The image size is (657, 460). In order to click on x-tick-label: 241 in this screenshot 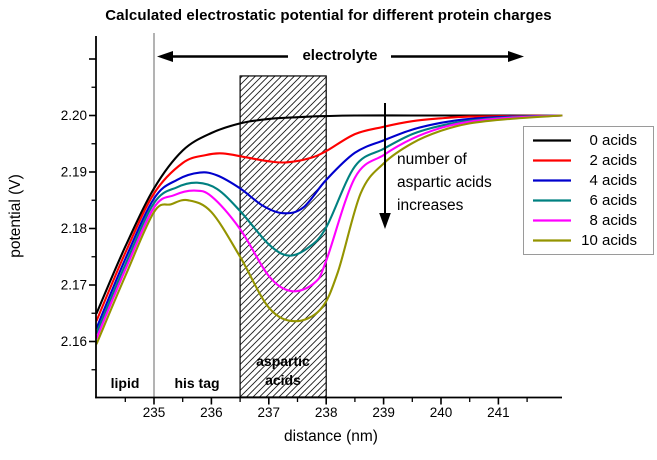, I will do `click(498, 412)`.